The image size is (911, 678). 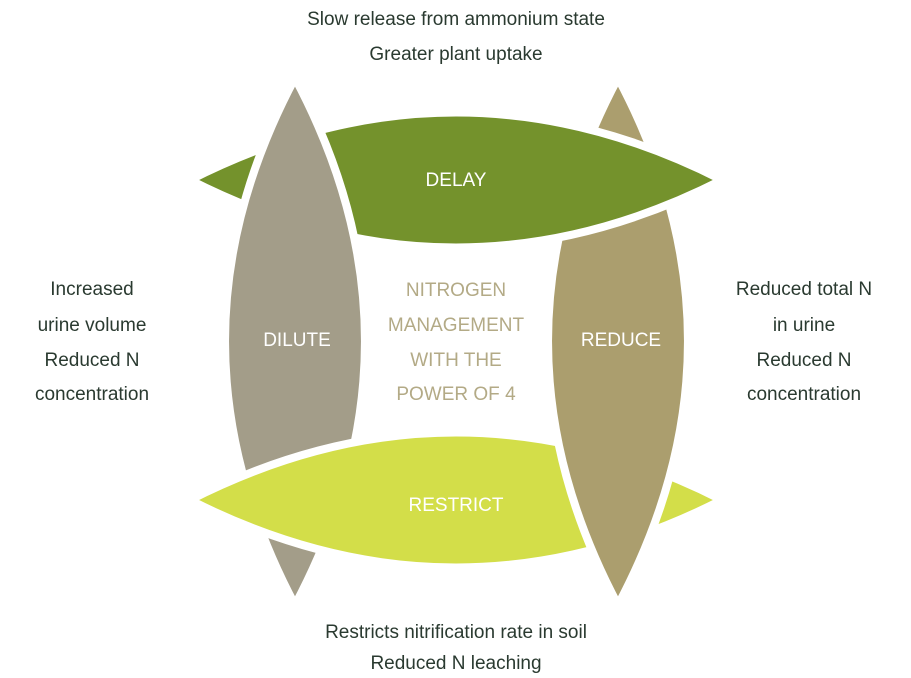 What do you see at coordinates (92, 325) in the screenshot?
I see `left-text: urine volume` at bounding box center [92, 325].